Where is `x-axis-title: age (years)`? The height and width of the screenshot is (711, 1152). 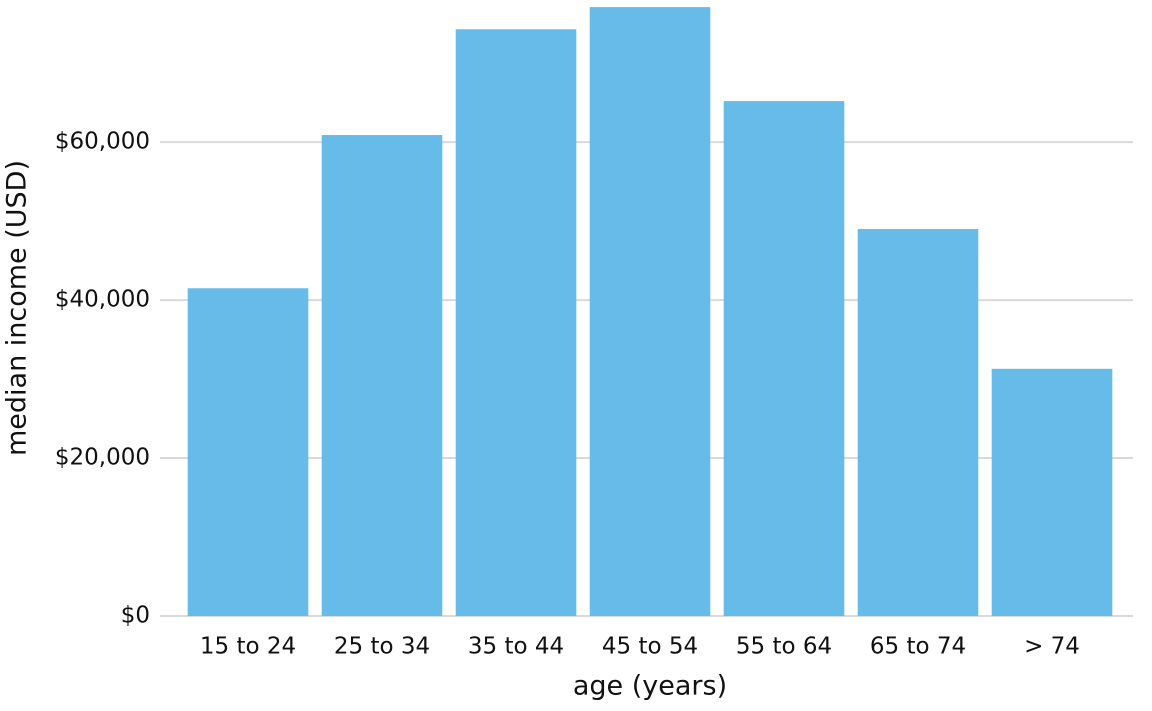 x-axis-title: age (years) is located at coordinates (650, 686).